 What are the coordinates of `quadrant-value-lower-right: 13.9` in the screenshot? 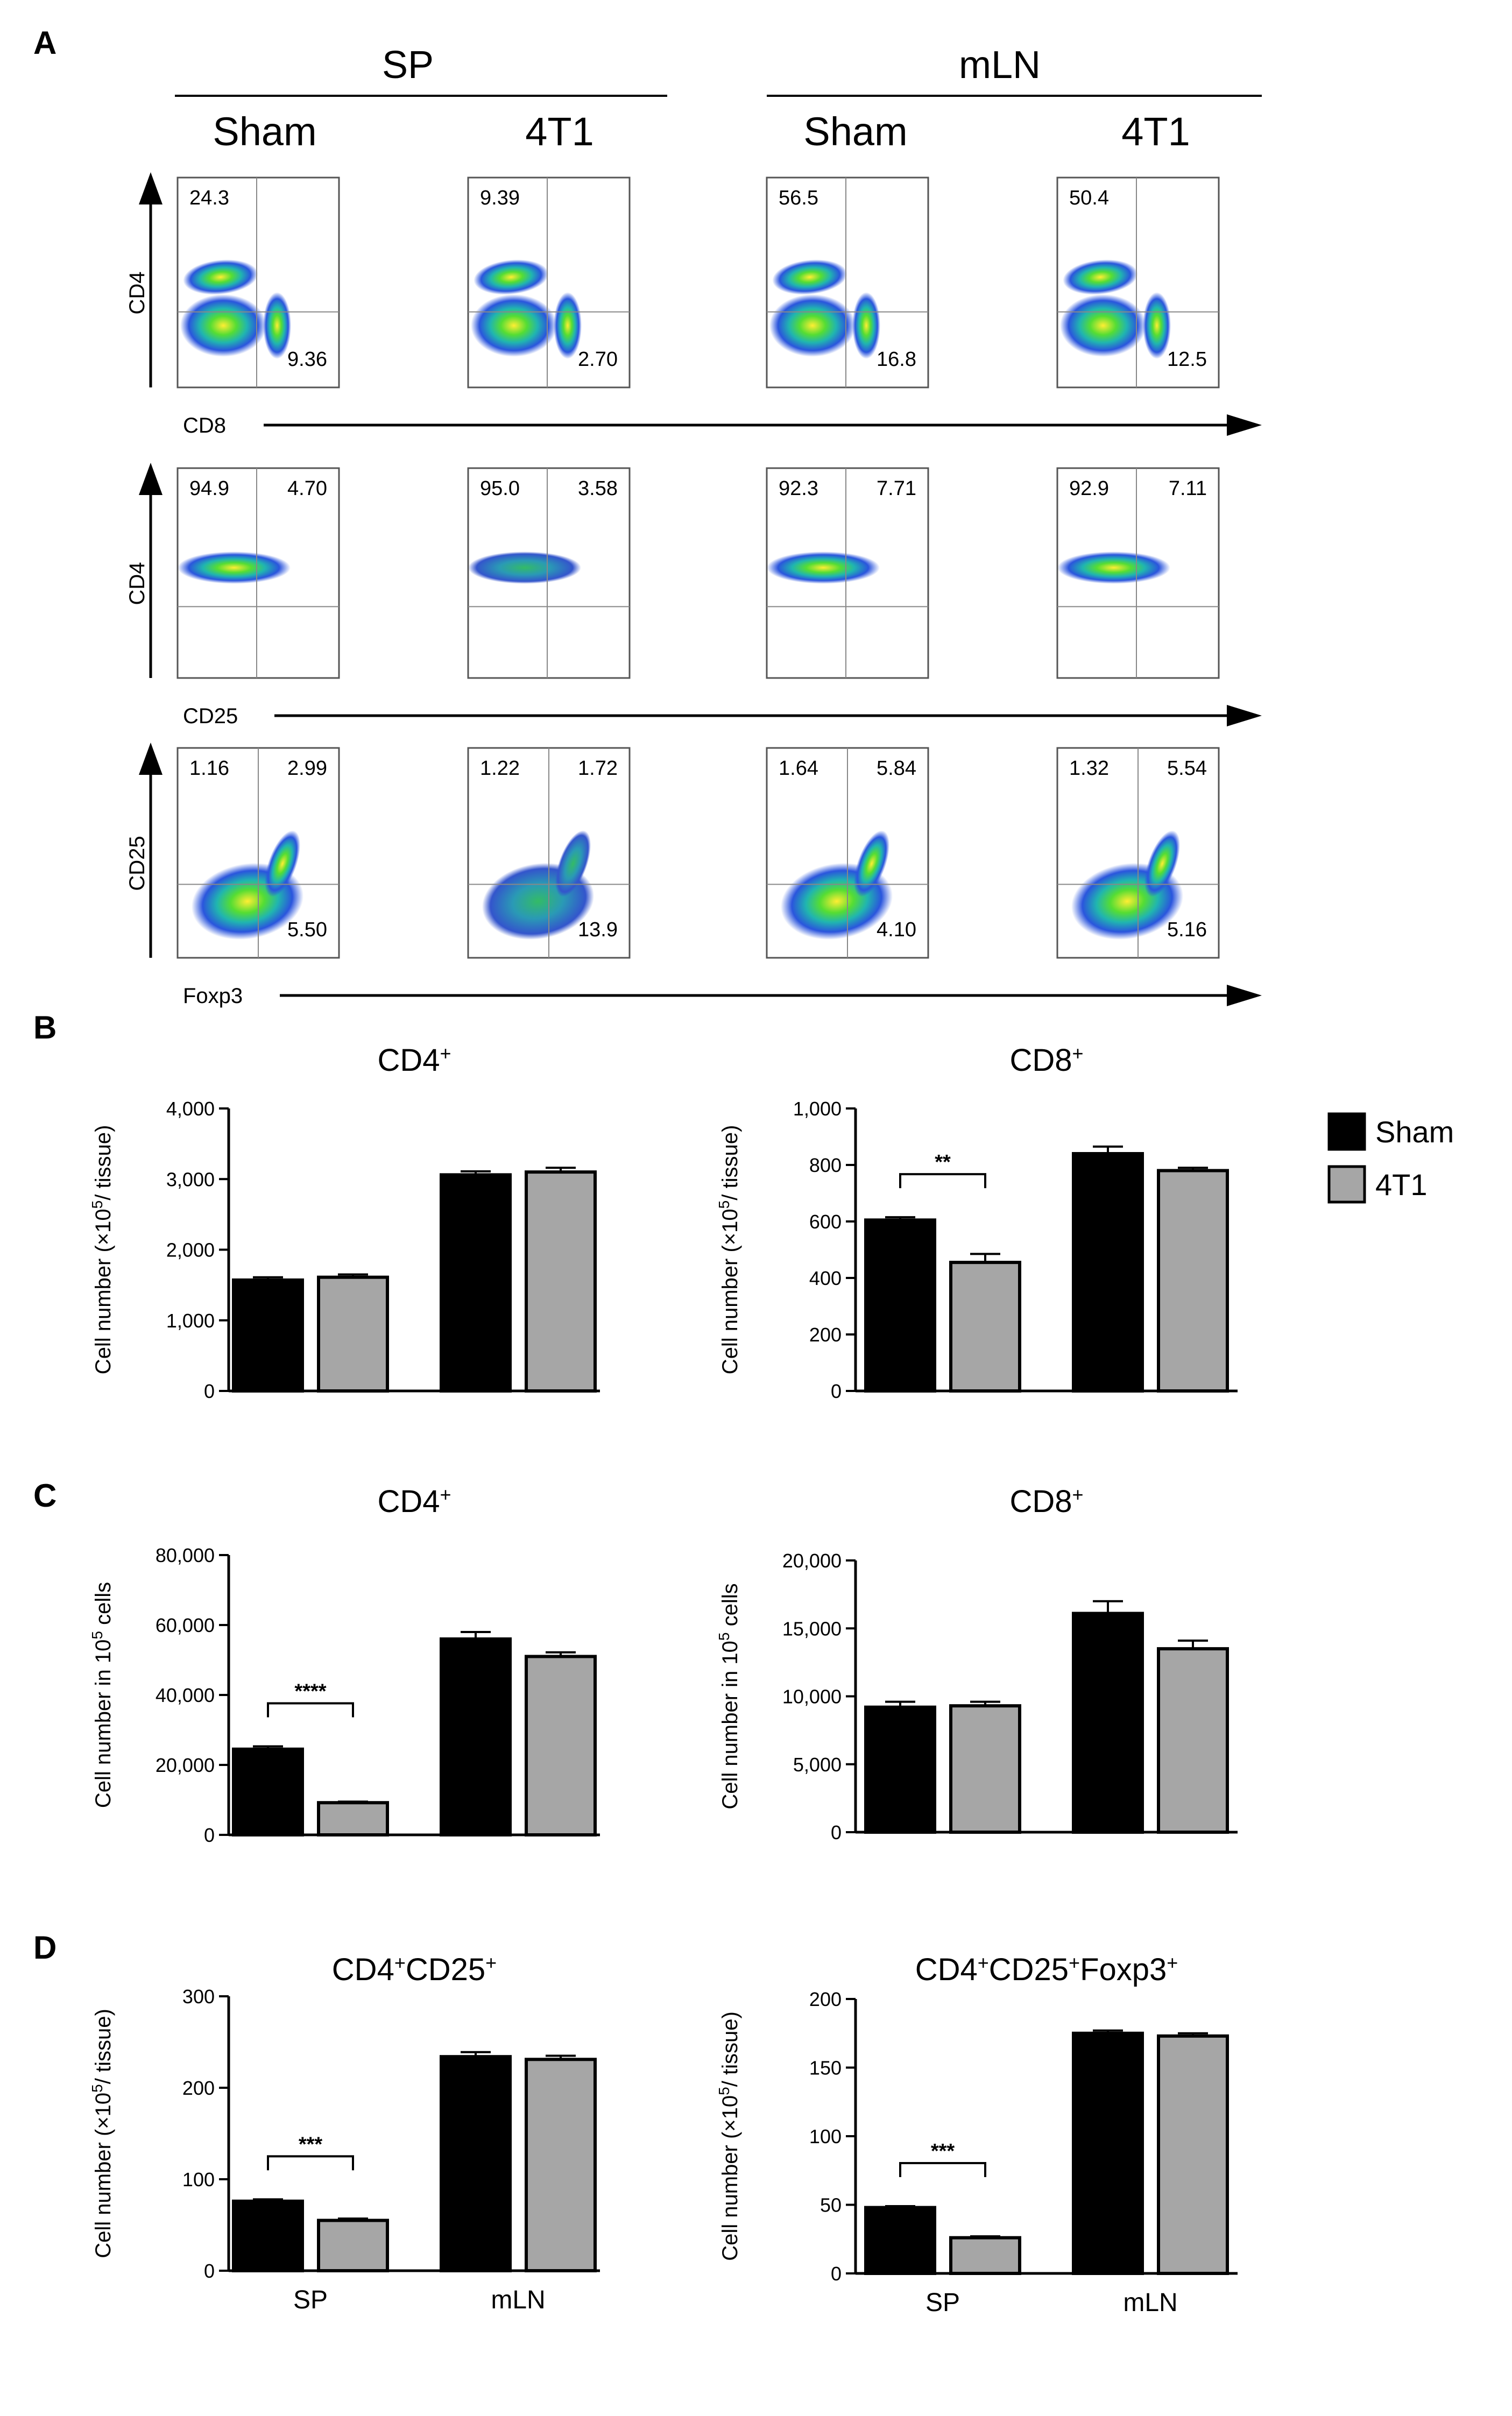 It's located at (598, 930).